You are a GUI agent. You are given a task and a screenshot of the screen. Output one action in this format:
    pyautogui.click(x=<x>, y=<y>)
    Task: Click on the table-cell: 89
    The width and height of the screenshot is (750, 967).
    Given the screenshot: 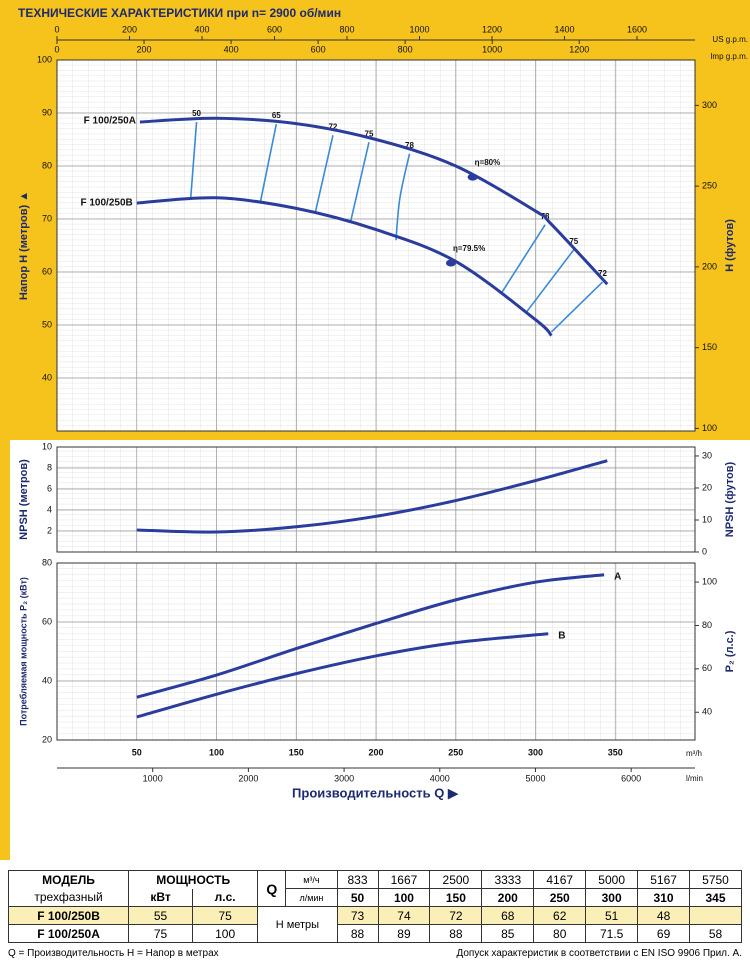 What is the action you would take?
    pyautogui.click(x=404, y=933)
    